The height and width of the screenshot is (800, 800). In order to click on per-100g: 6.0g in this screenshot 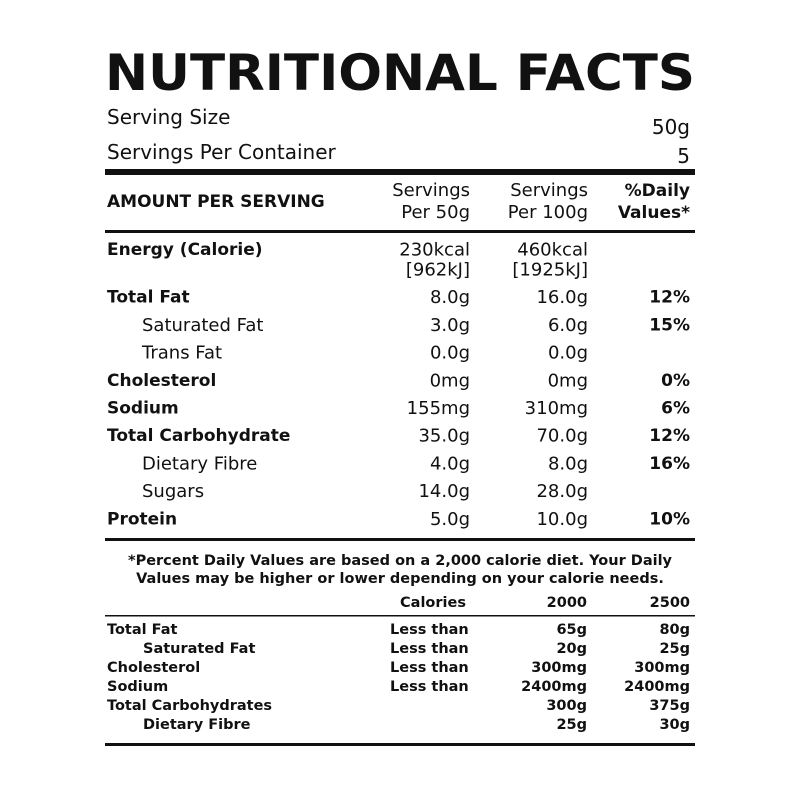, I will do `click(568, 325)`.